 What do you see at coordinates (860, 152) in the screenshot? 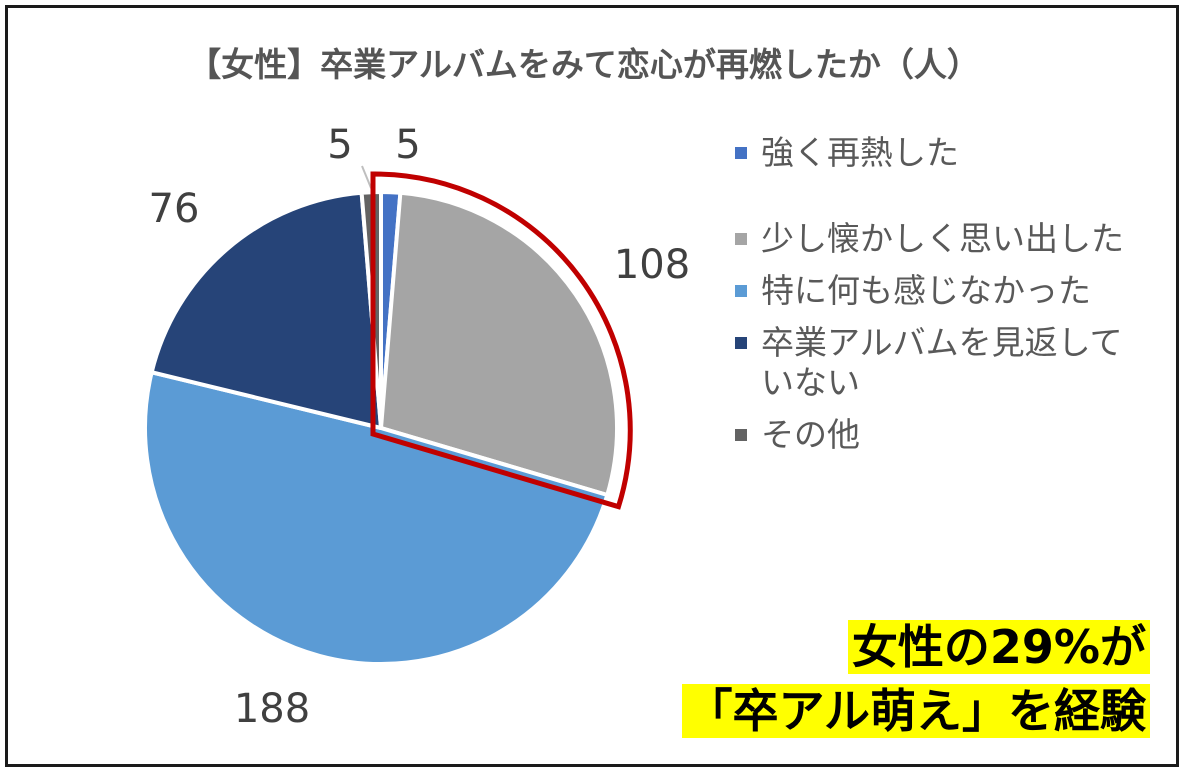
I see `legend-label: 強く再熱した` at bounding box center [860, 152].